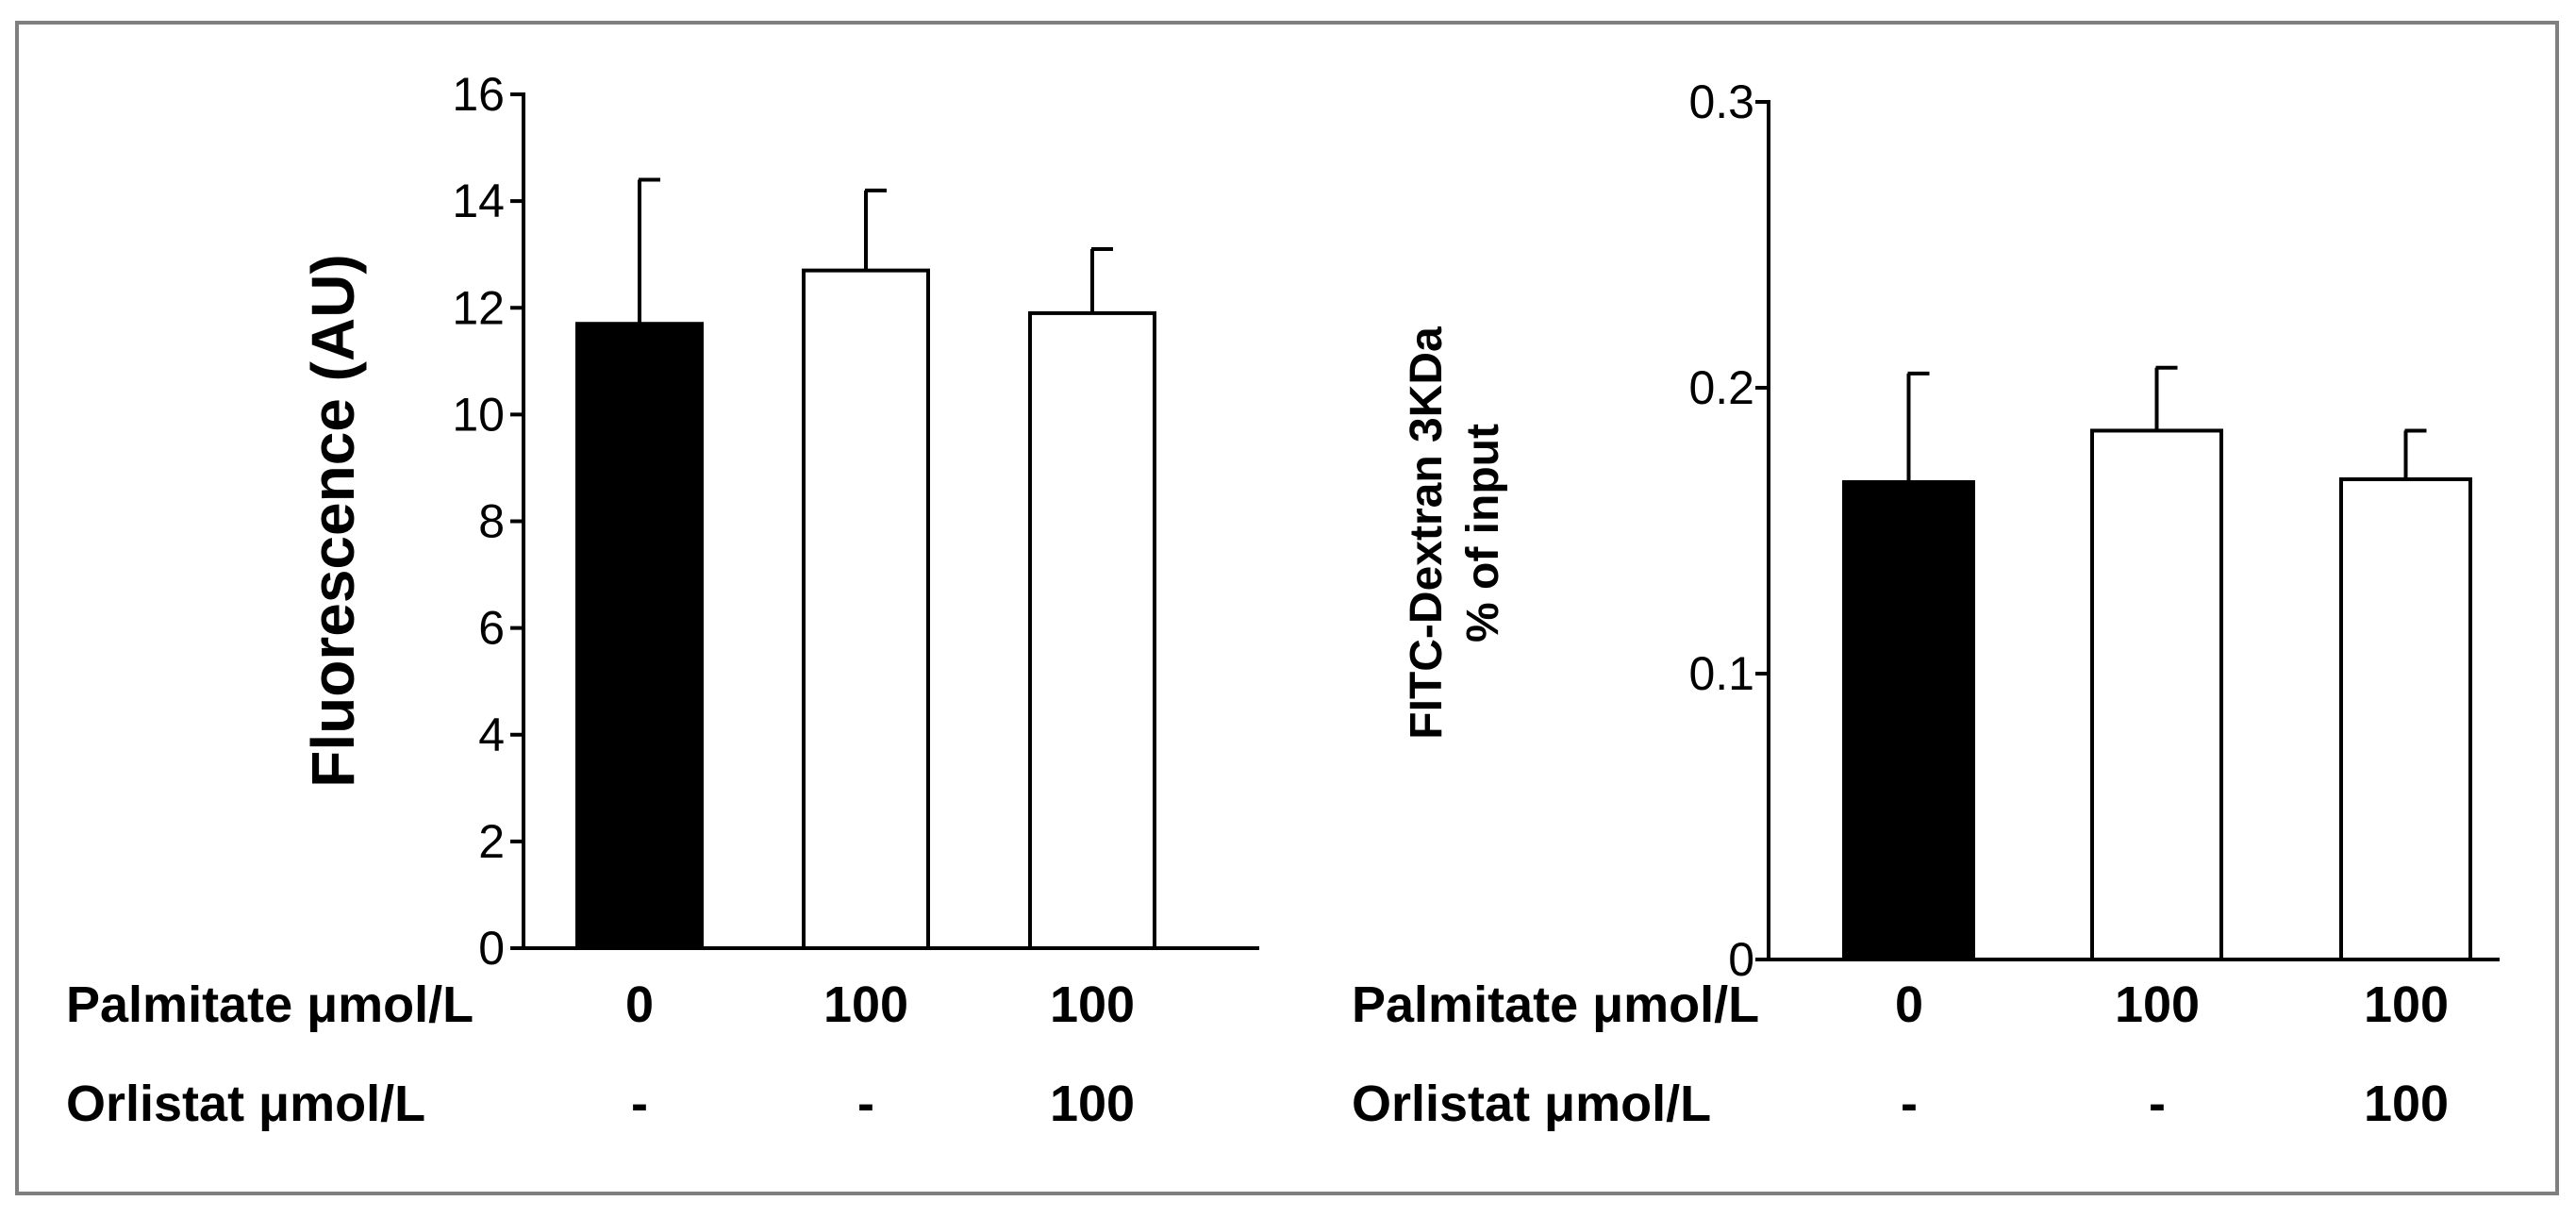 This screenshot has width=2576, height=1218. Describe the element at coordinates (1721, 673) in the screenshot. I see `y-tick-label: 0.1` at that location.